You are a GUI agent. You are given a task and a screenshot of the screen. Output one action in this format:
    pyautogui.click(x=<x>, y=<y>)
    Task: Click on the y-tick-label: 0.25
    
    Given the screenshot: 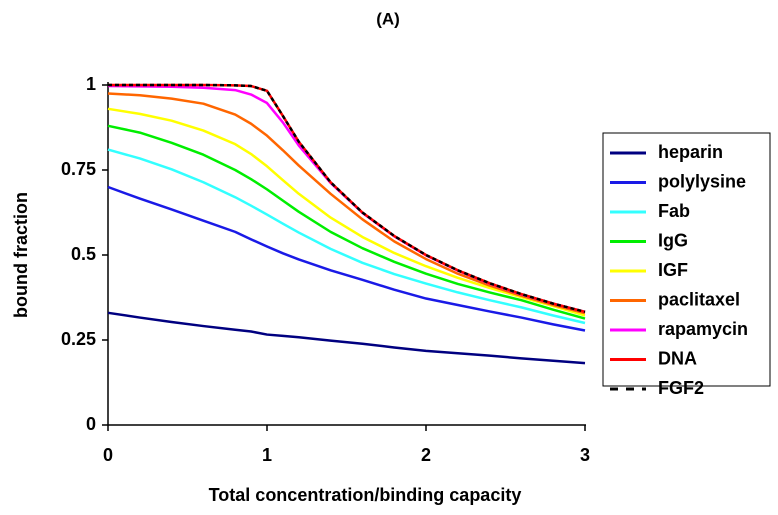 What is the action you would take?
    pyautogui.click(x=78, y=339)
    